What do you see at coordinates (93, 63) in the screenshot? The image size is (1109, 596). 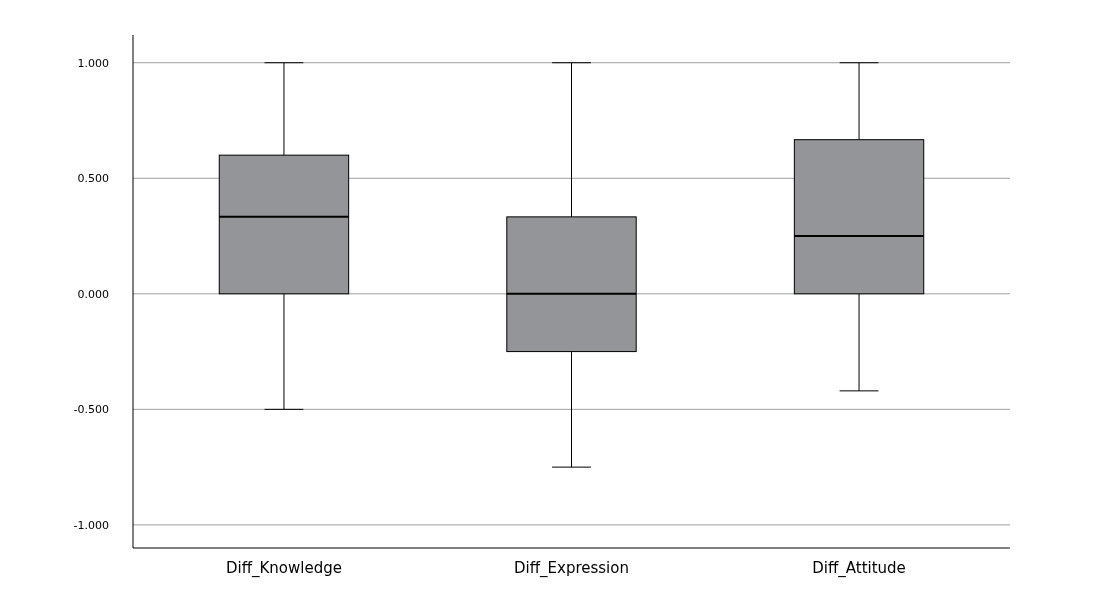 I see `y-tick-label: 1.000` at bounding box center [93, 63].